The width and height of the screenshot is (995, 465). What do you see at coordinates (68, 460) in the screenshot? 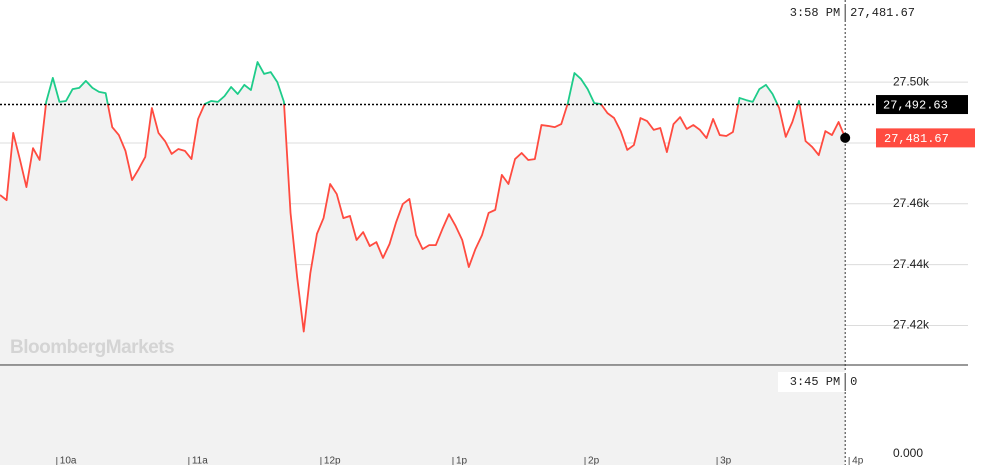
I see `x-tick-label: 10a` at bounding box center [68, 460].